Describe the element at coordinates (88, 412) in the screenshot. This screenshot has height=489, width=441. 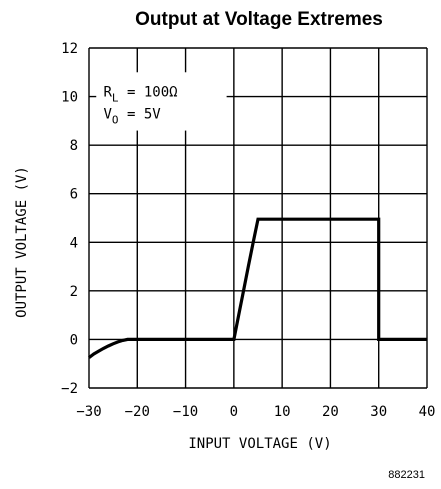
I see `x-tick-label: −30` at that location.